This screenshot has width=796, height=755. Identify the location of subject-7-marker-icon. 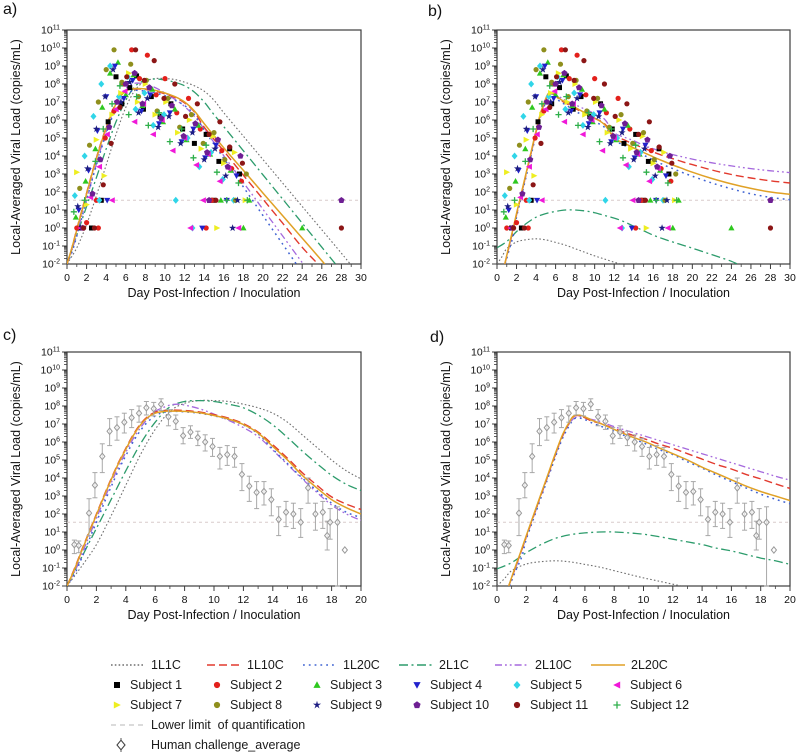
(117, 704).